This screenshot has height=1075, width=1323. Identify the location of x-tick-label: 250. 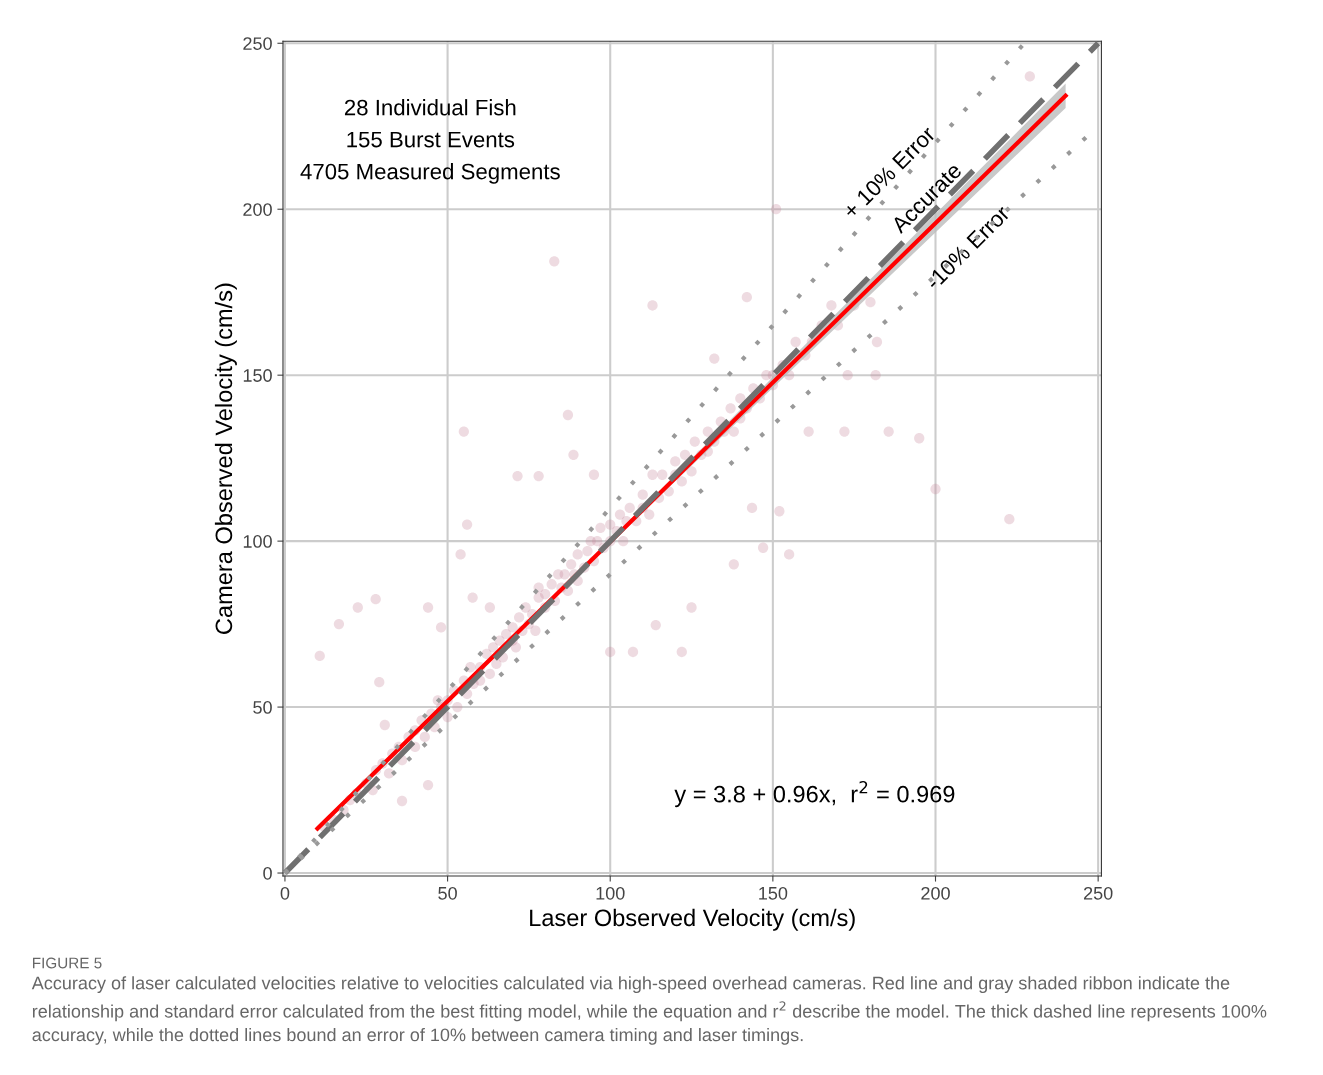
(1098, 893).